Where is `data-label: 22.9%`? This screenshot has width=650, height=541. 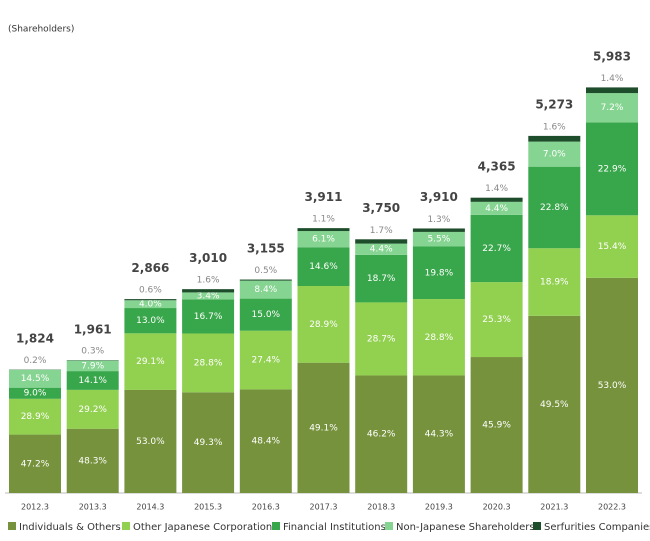 data-label: 22.9% is located at coordinates (612, 169).